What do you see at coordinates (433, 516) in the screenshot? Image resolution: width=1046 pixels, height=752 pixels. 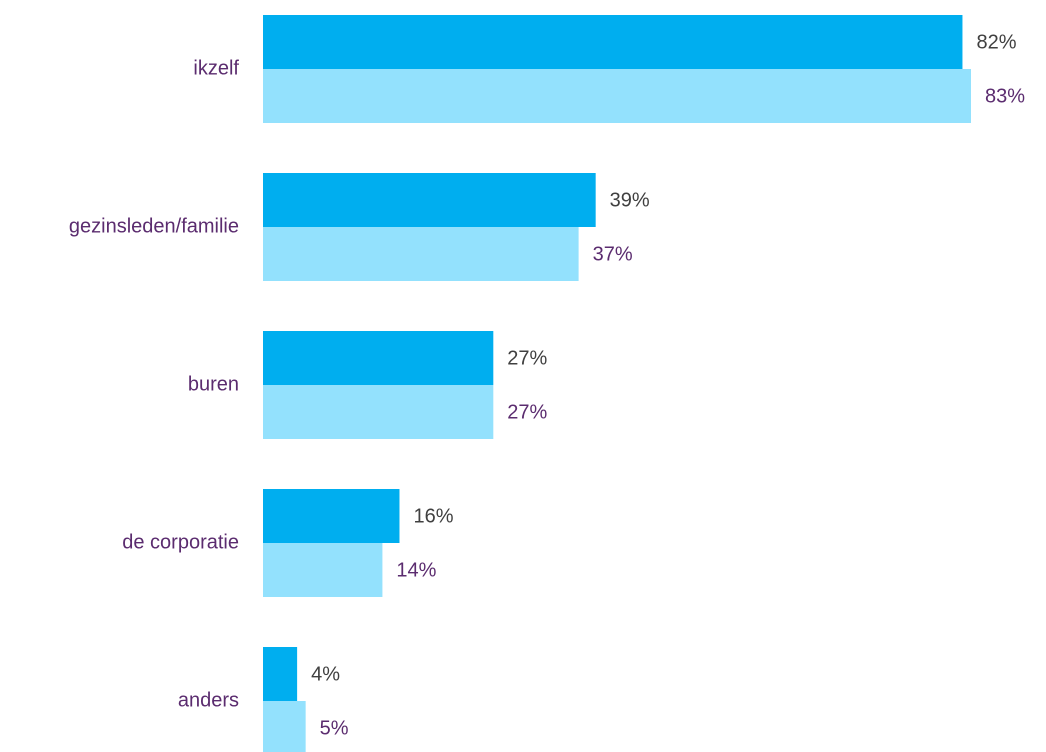 I see `value-label: 16%` at bounding box center [433, 516].